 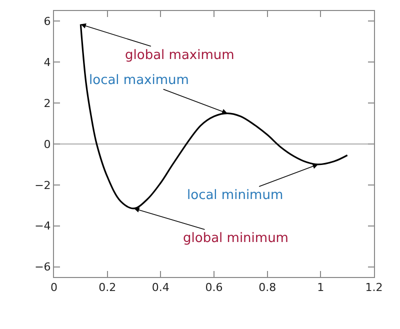 What do you see at coordinates (235, 238) in the screenshot?
I see `annotation: global minimum` at bounding box center [235, 238].